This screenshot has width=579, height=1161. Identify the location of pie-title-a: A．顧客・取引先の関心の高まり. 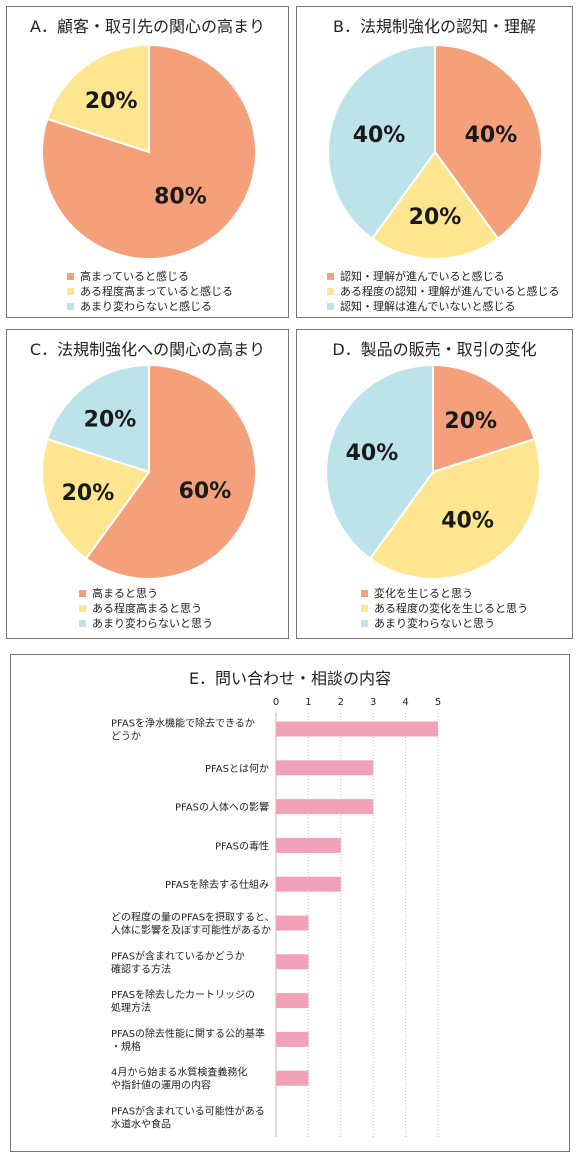
(147, 26).